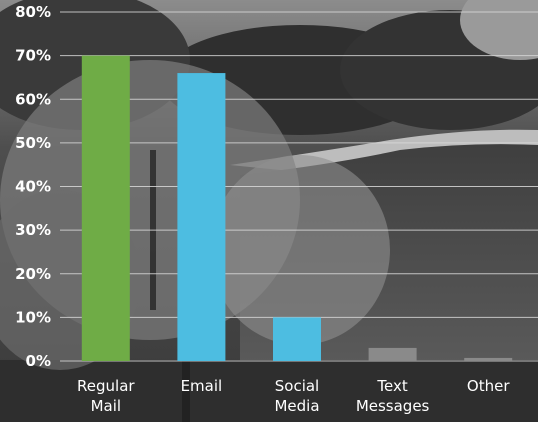 This screenshot has height=422, width=538. Describe the element at coordinates (106, 396) in the screenshot. I see `x-category-label: Regular Mail` at that location.